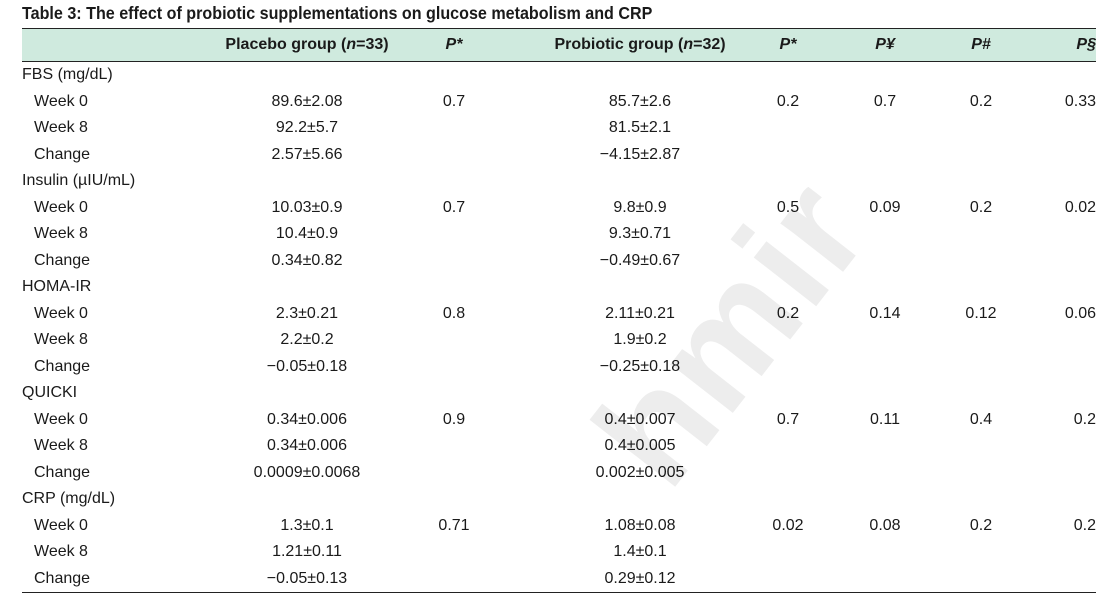 Image resolution: width=1109 pixels, height=597 pixels. What do you see at coordinates (640, 551) in the screenshot?
I see `cell-probiotic: 1.4±0.1` at bounding box center [640, 551].